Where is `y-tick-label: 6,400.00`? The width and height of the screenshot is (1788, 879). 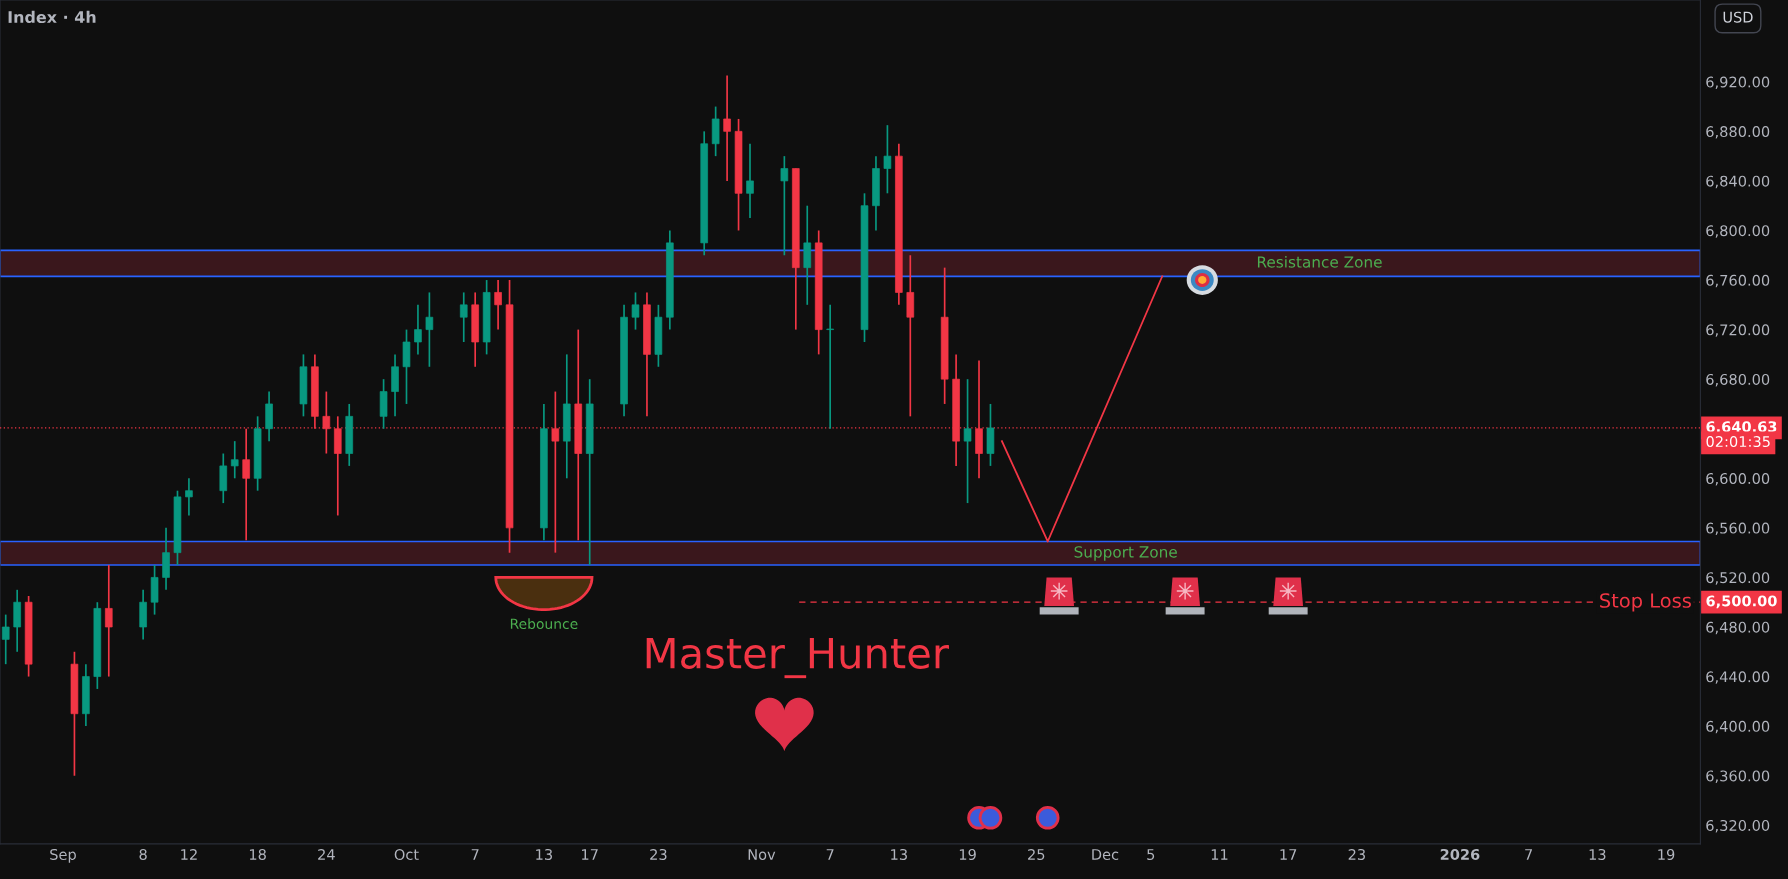 y-tick-label: 6,400.00 is located at coordinates (1738, 727).